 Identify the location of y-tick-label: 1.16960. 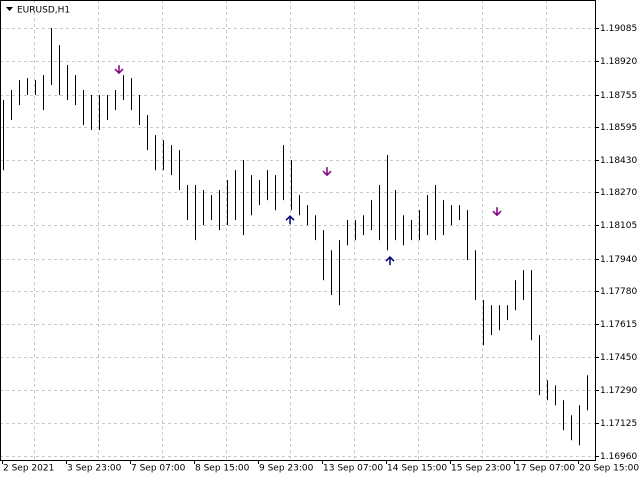
(618, 457).